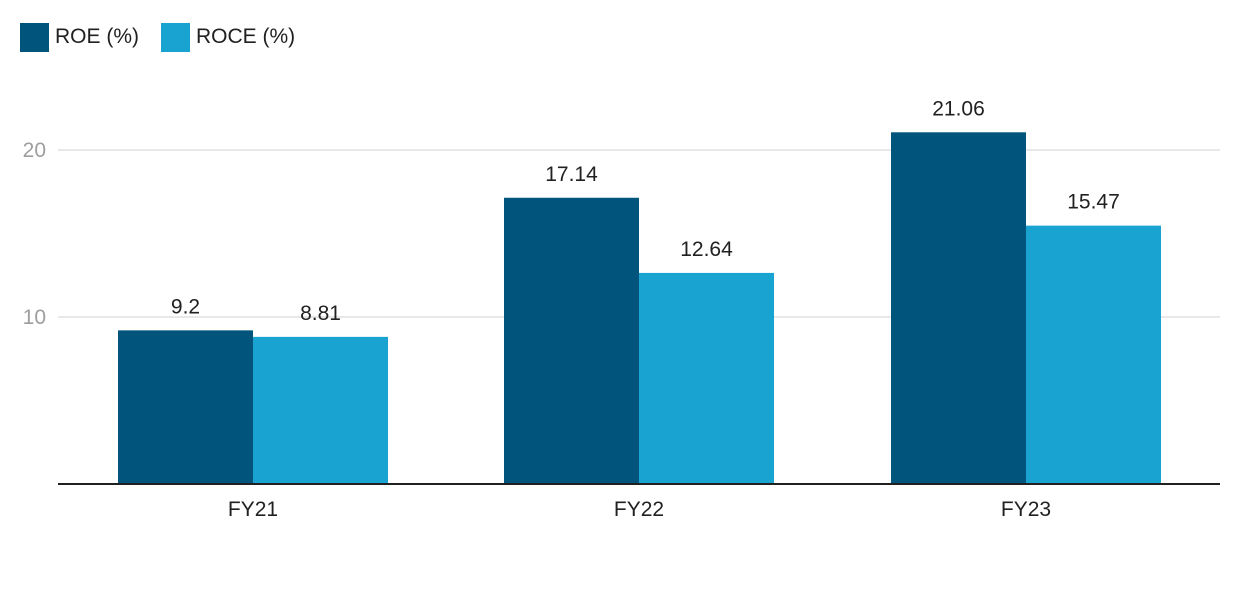  Describe the element at coordinates (34, 317) in the screenshot. I see `y-tick-label-10: 10` at that location.